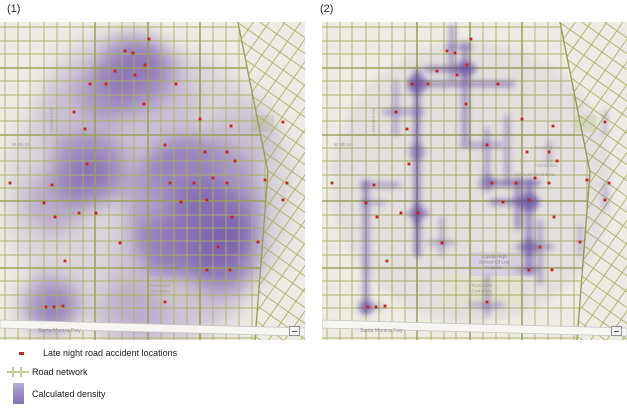 This screenshot has height=410, width=627. Describe the element at coordinates (224, 165) in the screenshot. I see `map-label: Francis Ave` at that location.